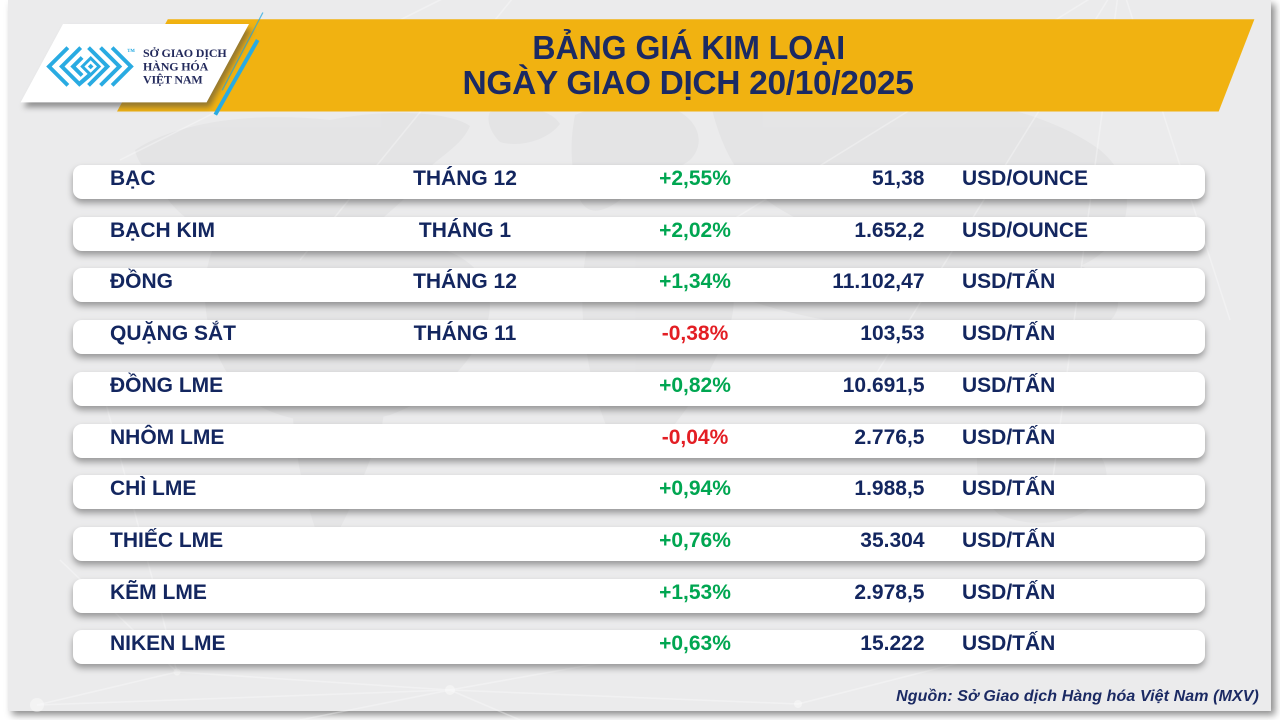 The width and height of the screenshot is (1280, 720). Describe the element at coordinates (173, 80) in the screenshot. I see `svg-text: VIỆT NAM` at that location.